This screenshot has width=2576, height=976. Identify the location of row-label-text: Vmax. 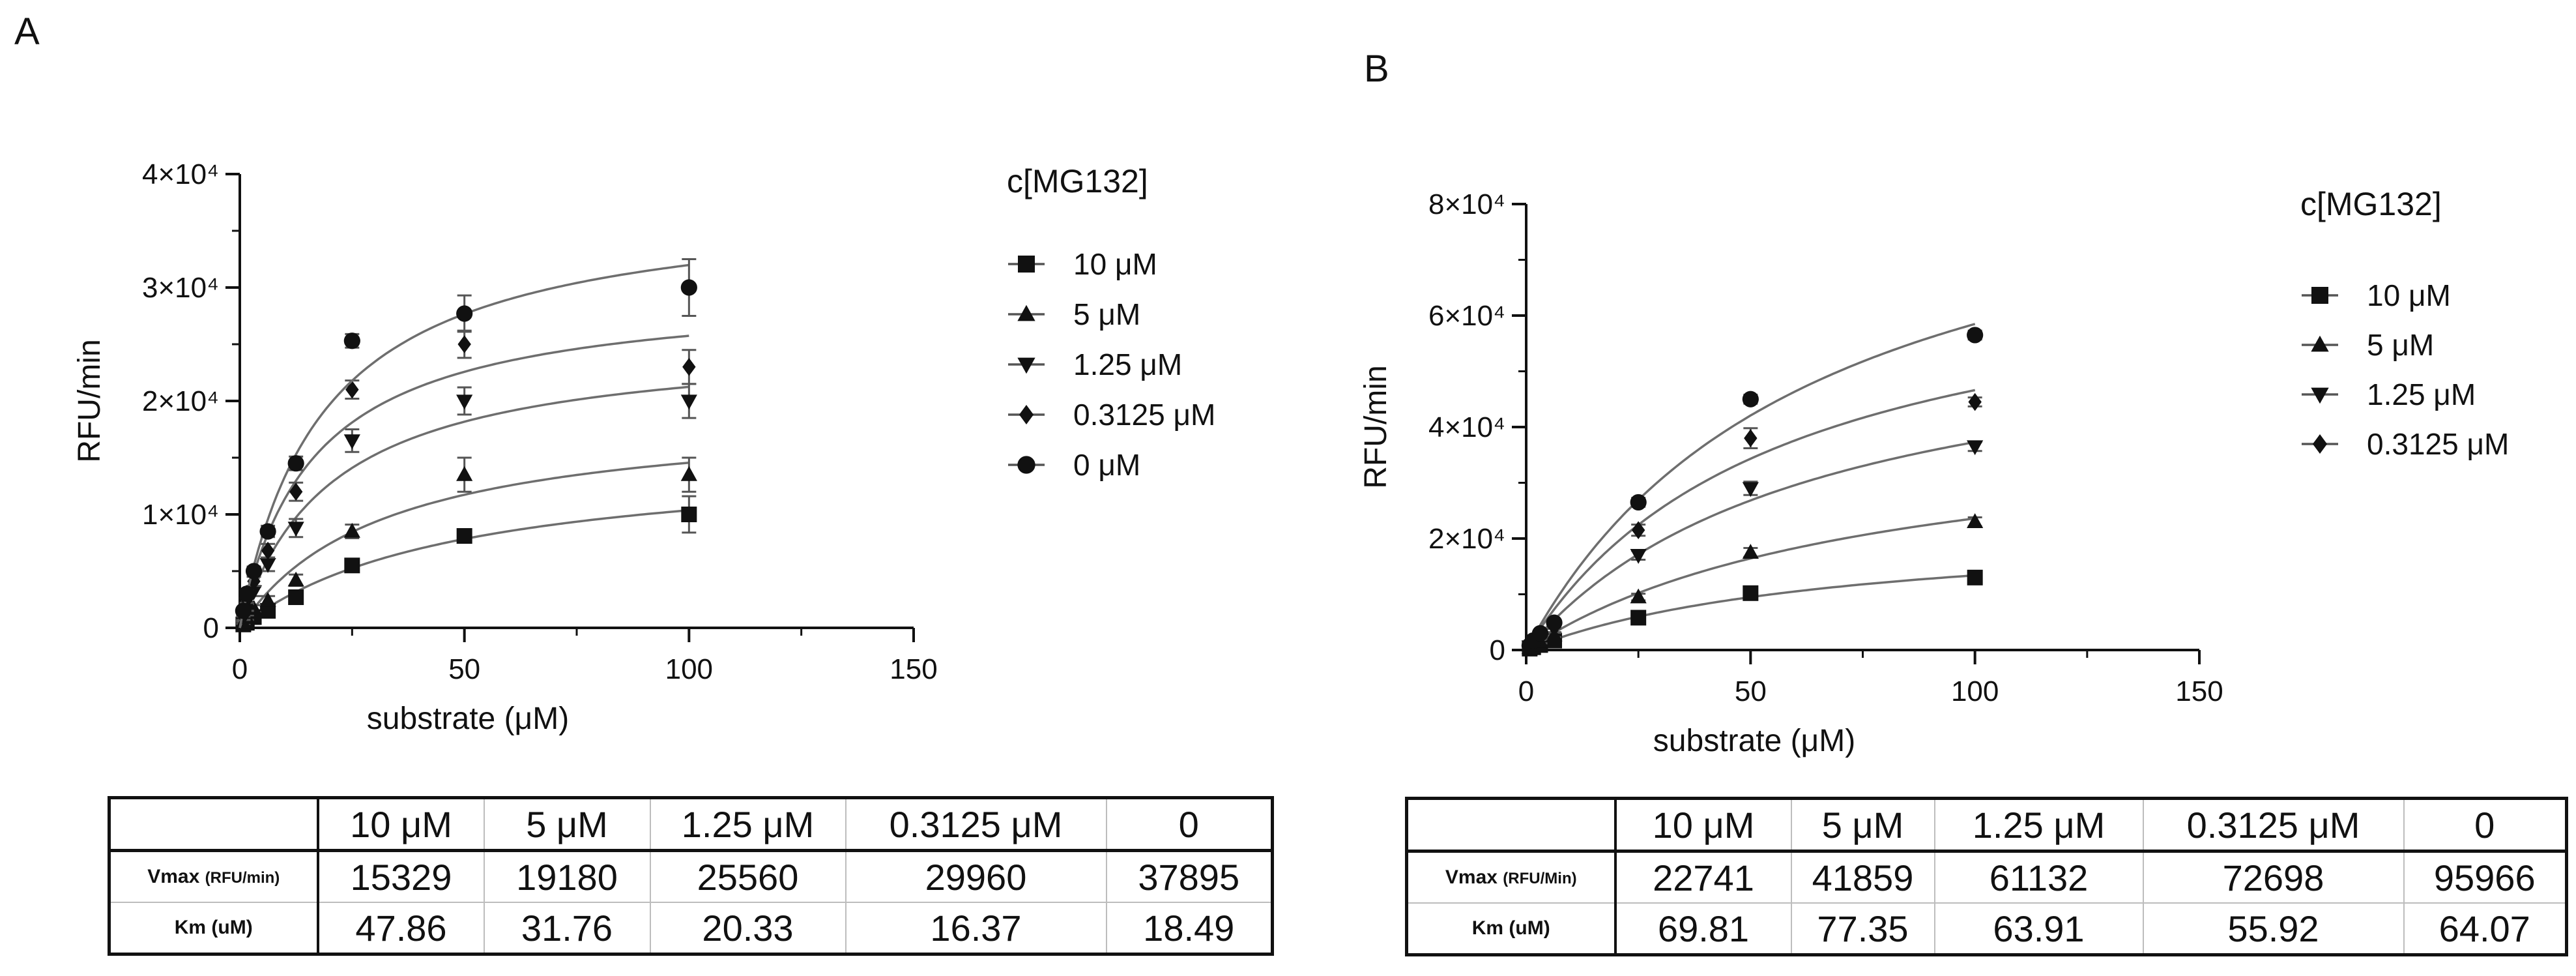
(173, 876).